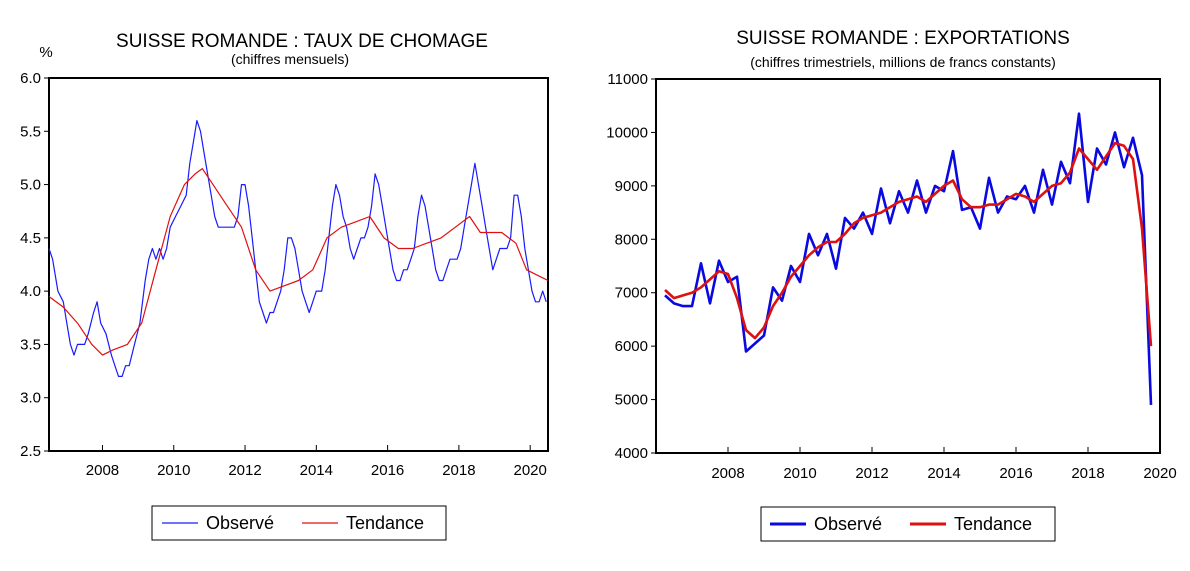  What do you see at coordinates (302, 41) in the screenshot?
I see `chart-title: SUISSE ROMANDE : TAUX DE CHOMAGE` at bounding box center [302, 41].